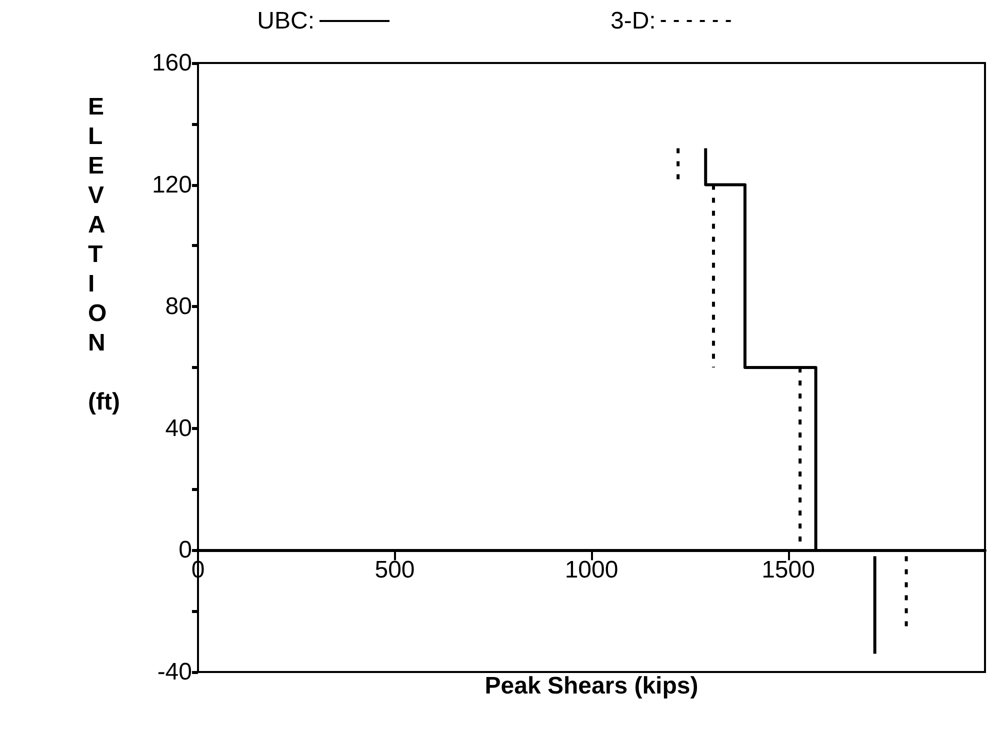 The image size is (989, 751). Describe the element at coordinates (172, 184) in the screenshot. I see `y-tick-label: 120` at that location.